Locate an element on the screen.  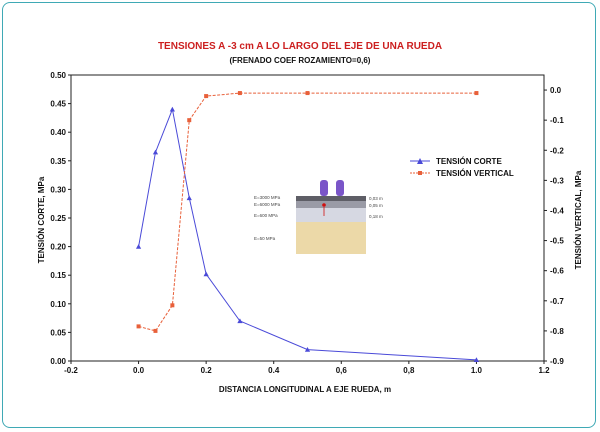
y-right-tick-label: -0.9 is located at coordinates (557, 361).